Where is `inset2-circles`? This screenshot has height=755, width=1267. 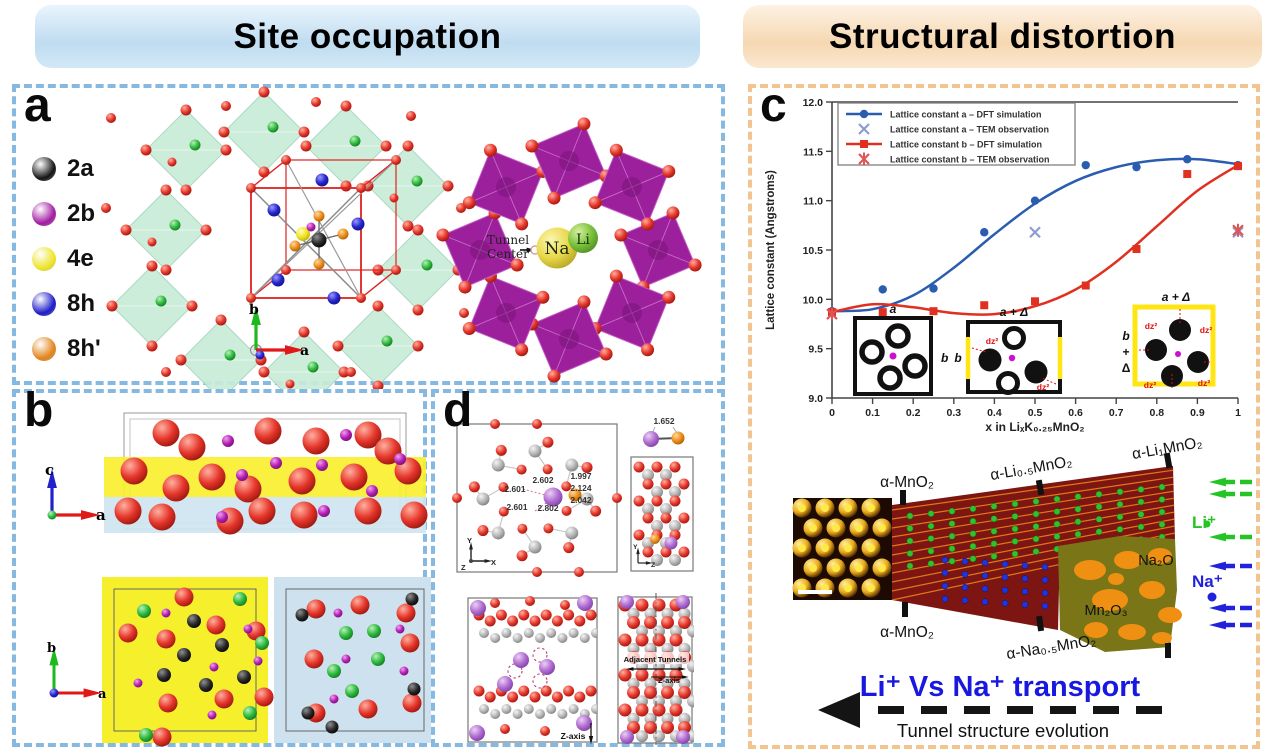 inset2-circles is located at coordinates (1014, 360).